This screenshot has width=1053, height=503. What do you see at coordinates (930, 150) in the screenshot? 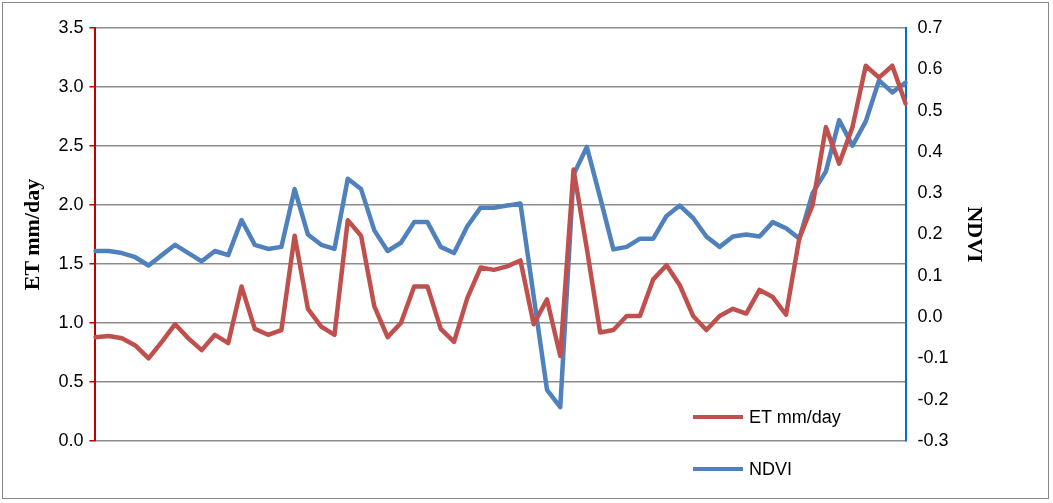
I see `y2-tick-label: 0.4` at bounding box center [930, 150].